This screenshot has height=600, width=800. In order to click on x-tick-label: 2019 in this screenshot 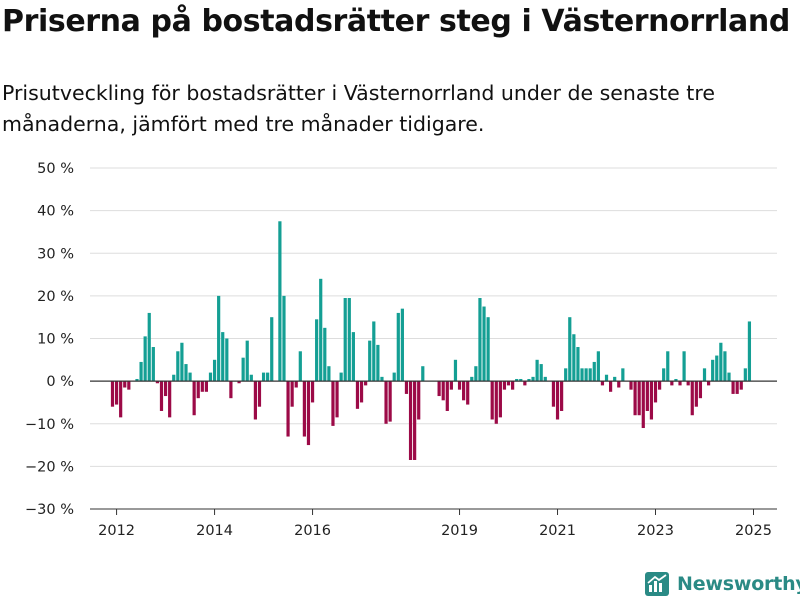, I will do `click(459, 531)`.